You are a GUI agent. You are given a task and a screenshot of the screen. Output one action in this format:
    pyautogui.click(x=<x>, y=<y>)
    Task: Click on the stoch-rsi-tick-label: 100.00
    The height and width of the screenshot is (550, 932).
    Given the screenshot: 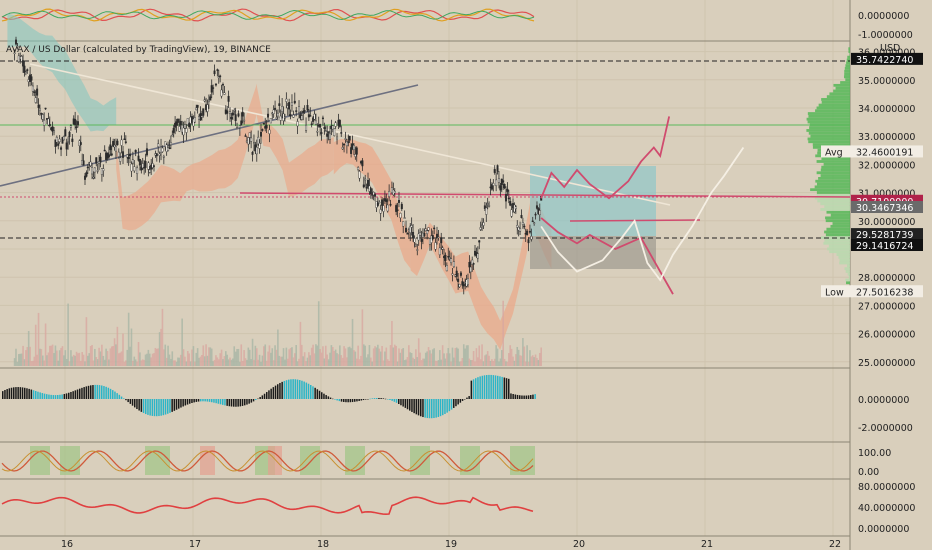 What is the action you would take?
    pyautogui.click(x=874, y=453)
    